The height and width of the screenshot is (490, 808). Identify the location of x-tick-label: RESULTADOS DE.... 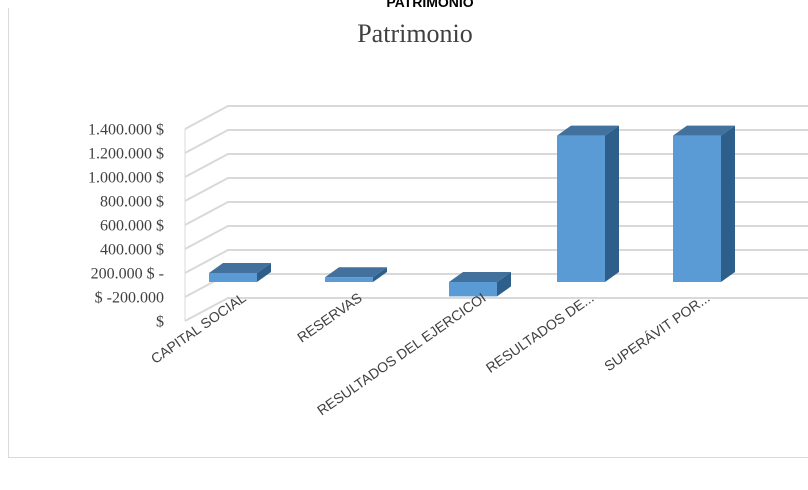
(540, 332).